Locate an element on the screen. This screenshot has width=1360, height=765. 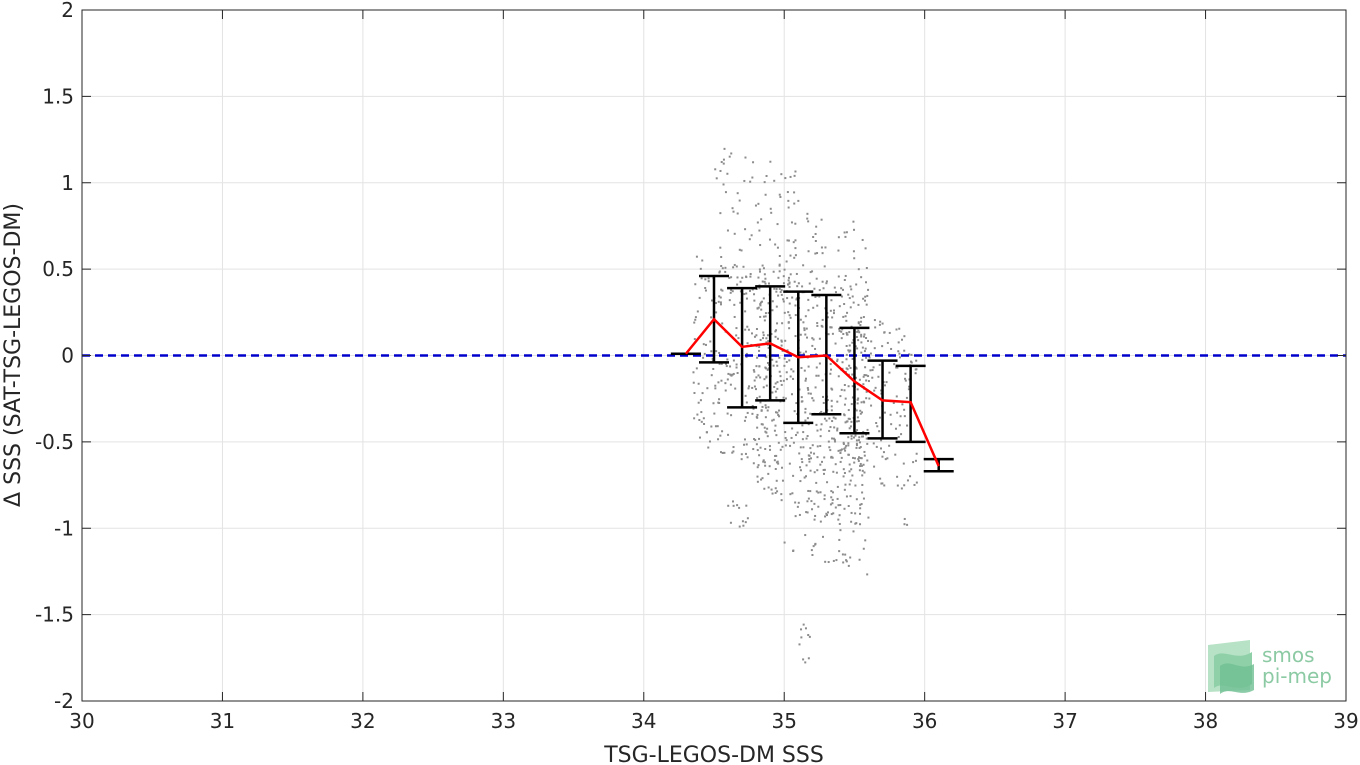
y-tick-label: -1.5 is located at coordinates (54, 615).